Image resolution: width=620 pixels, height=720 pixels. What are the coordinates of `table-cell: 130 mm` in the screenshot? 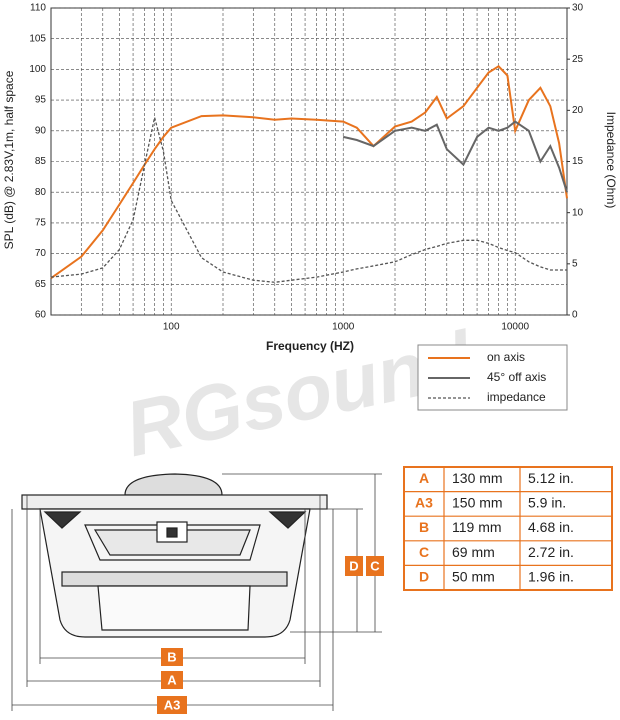 It's located at (477, 478).